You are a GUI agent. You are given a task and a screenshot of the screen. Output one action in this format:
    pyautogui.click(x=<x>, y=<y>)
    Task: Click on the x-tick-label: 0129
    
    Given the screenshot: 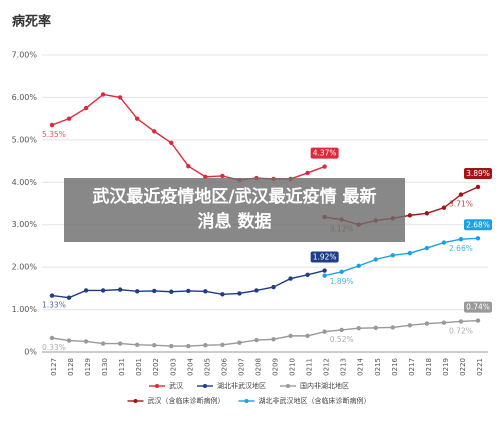 What is the action you would take?
    pyautogui.click(x=88, y=367)
    